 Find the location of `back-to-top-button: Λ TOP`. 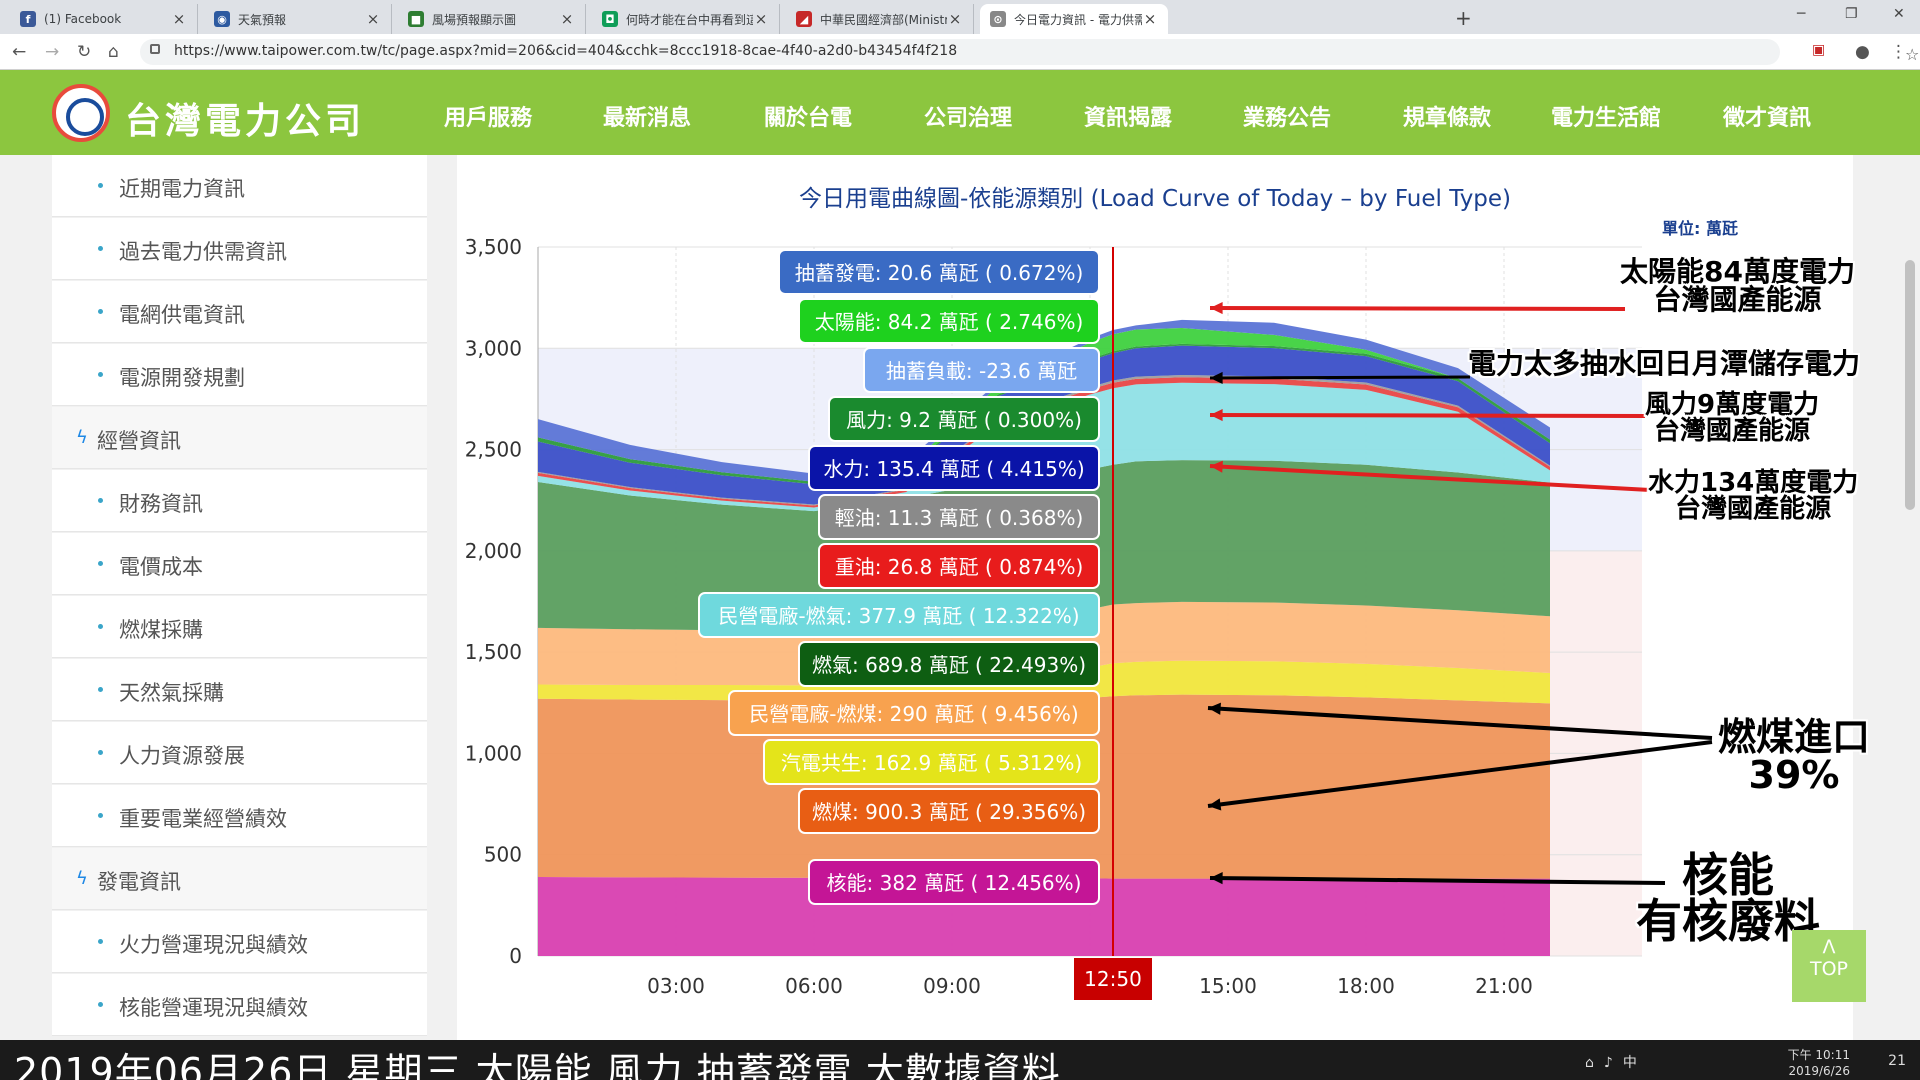

back-to-top-button: Λ TOP is located at coordinates (1829, 966).